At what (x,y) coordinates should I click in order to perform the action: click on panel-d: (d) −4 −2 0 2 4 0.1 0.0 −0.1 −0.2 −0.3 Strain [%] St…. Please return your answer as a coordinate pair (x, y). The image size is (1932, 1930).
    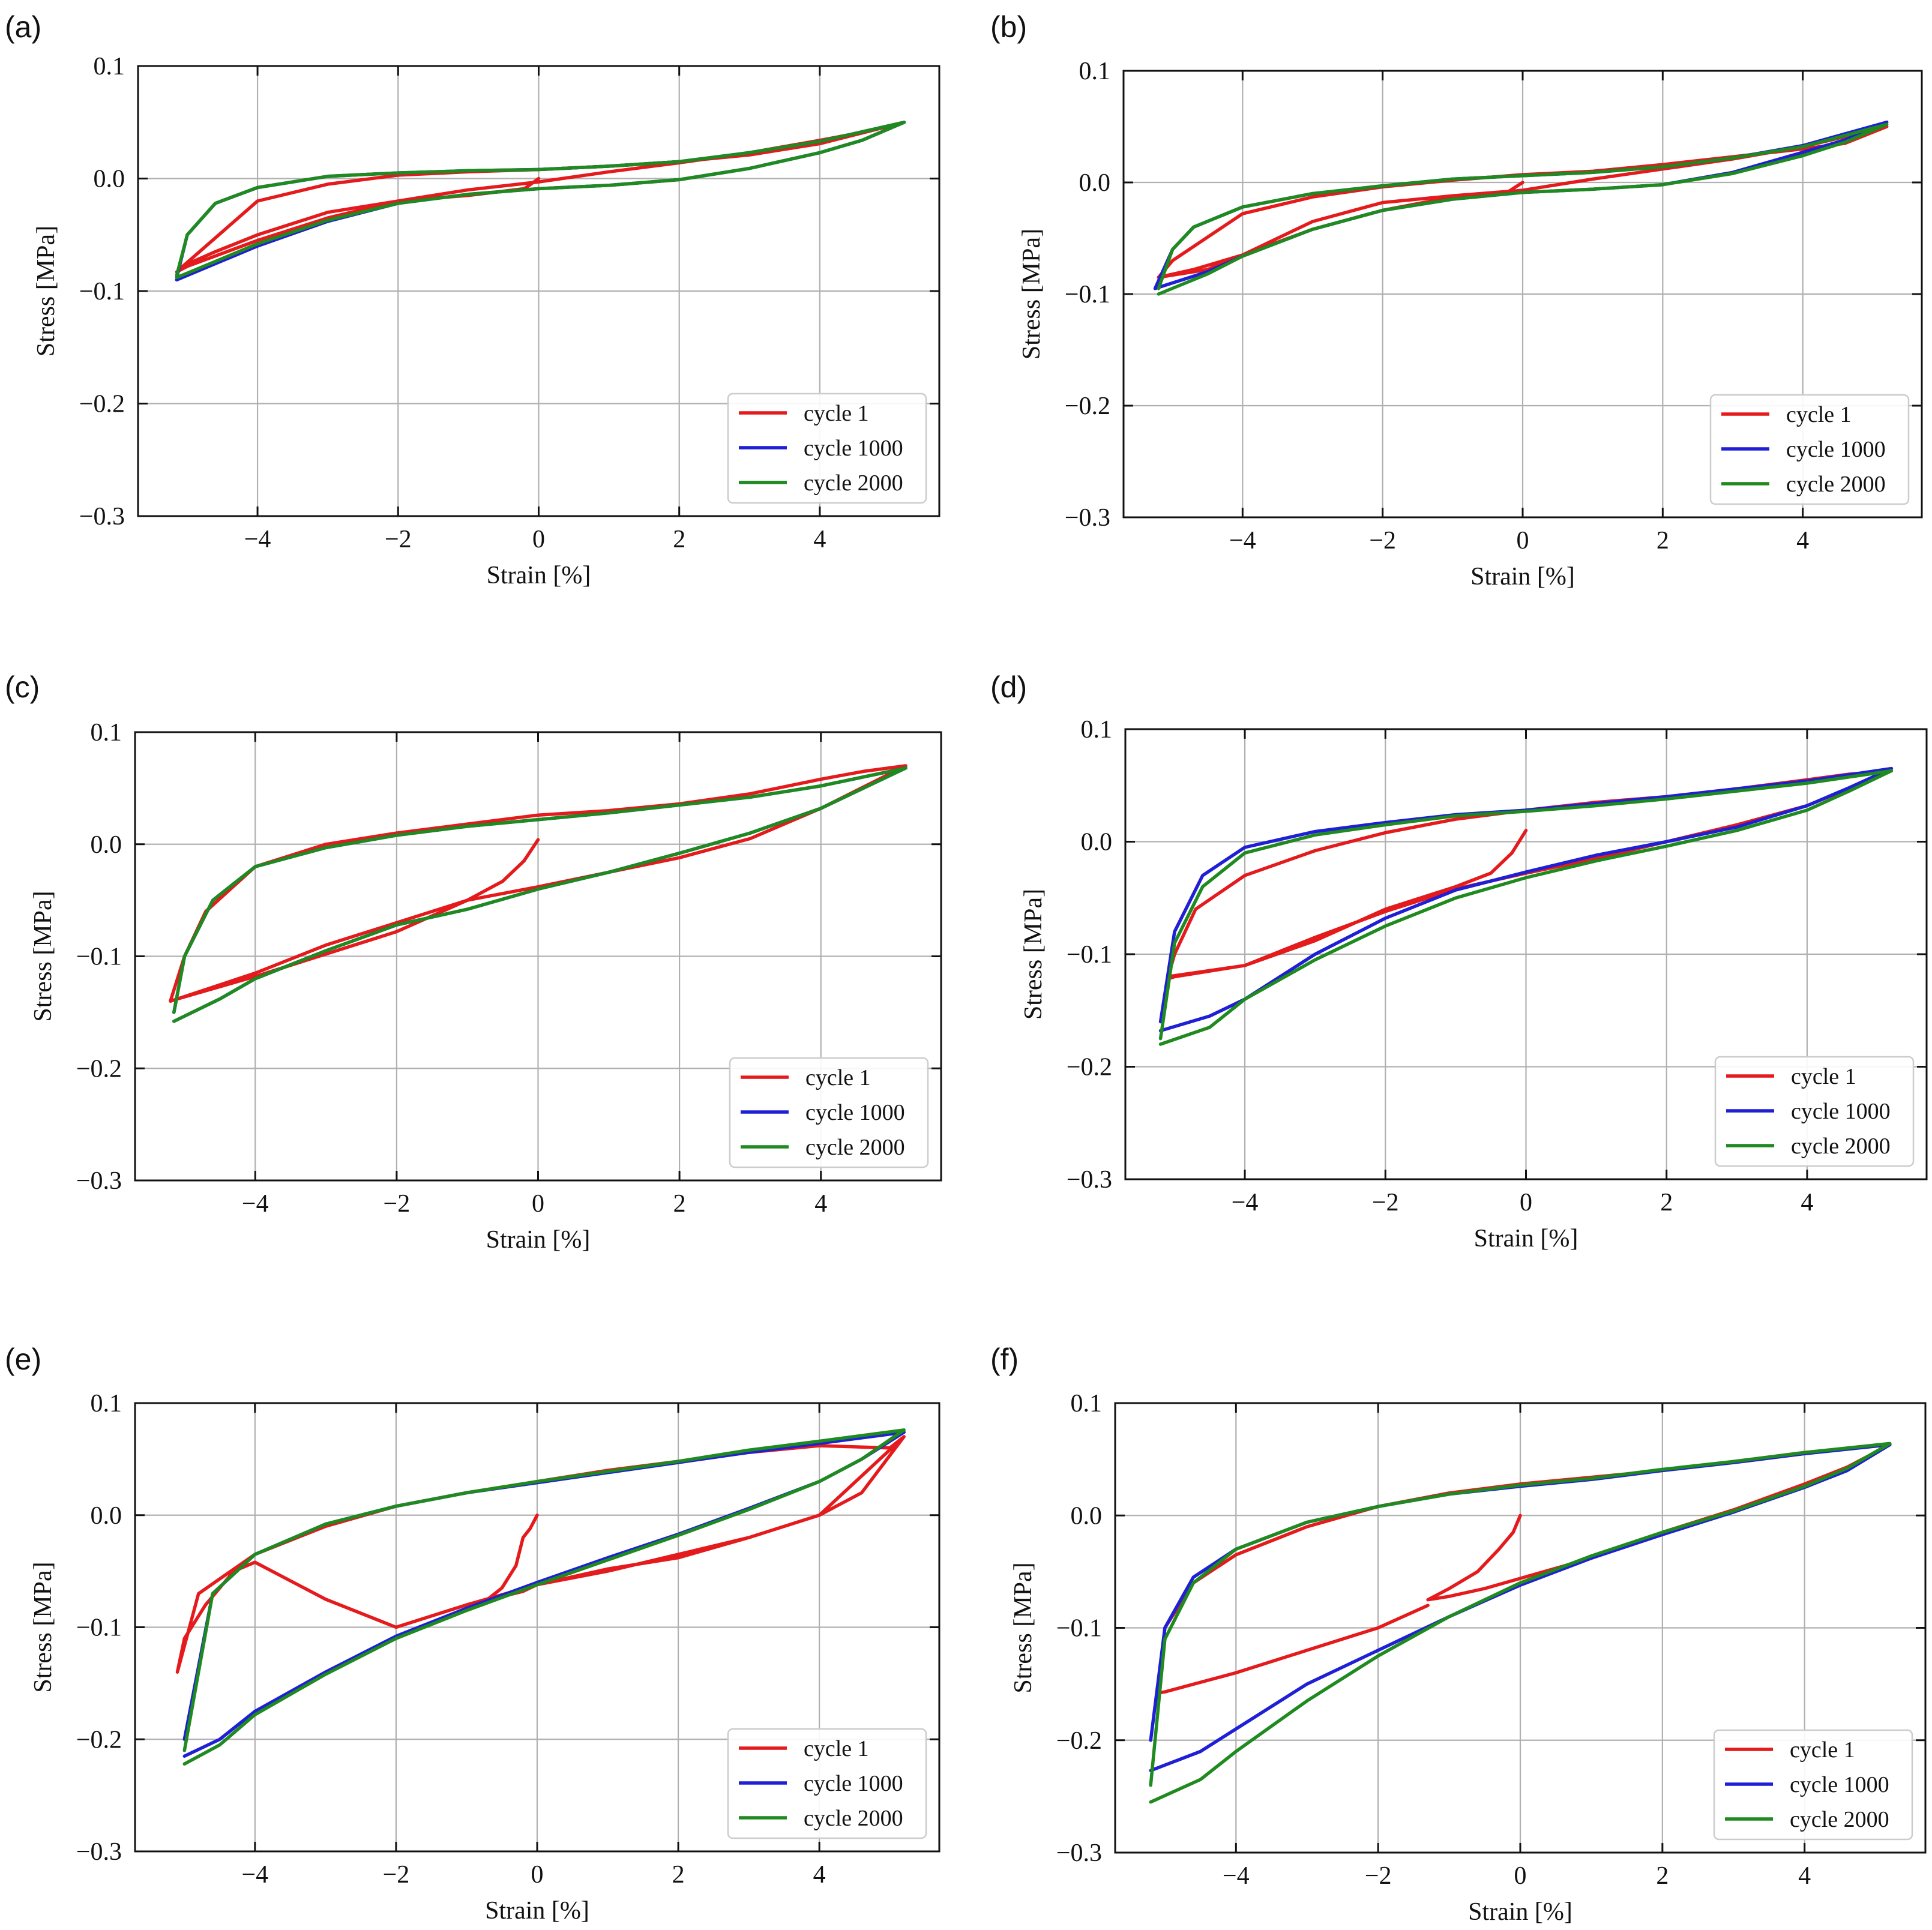
    Looking at the image, I should click on (1459, 961).